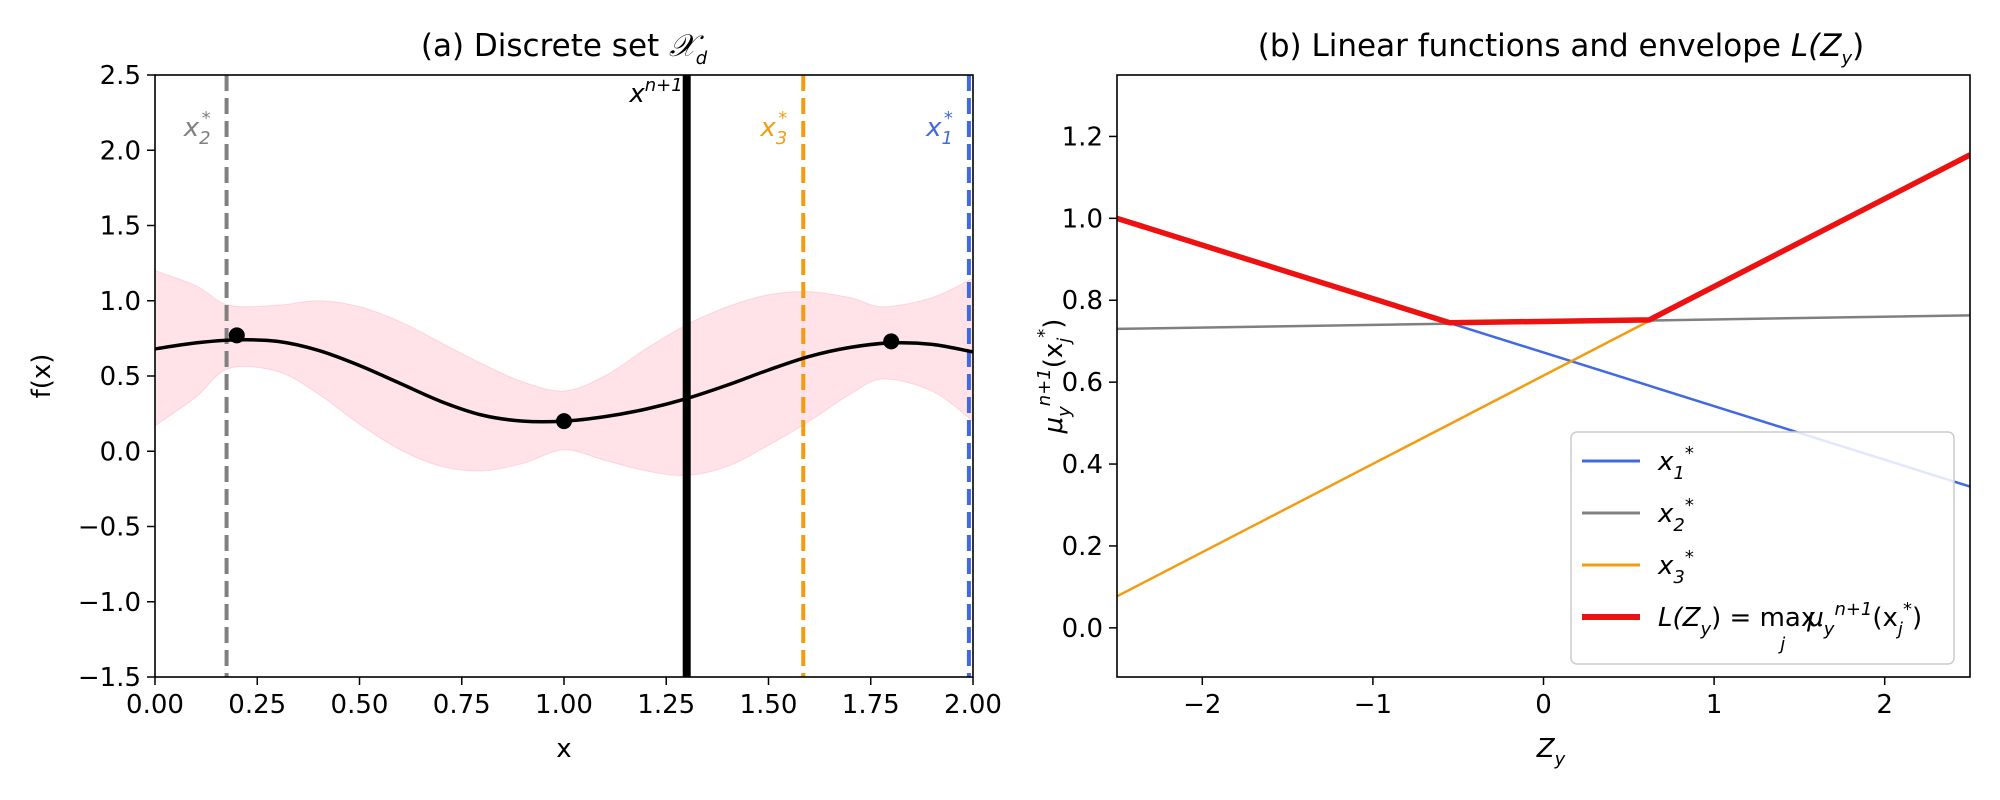  Describe the element at coordinates (1373, 705) in the screenshot. I see `x-tick-label: −1` at that location.